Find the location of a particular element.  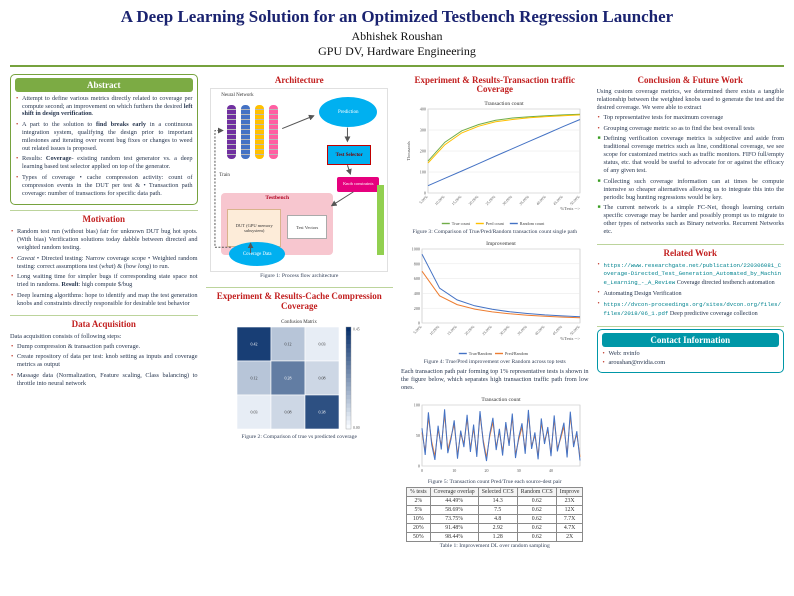

test-selector-box: Test Selector is located at coordinates (349, 155).